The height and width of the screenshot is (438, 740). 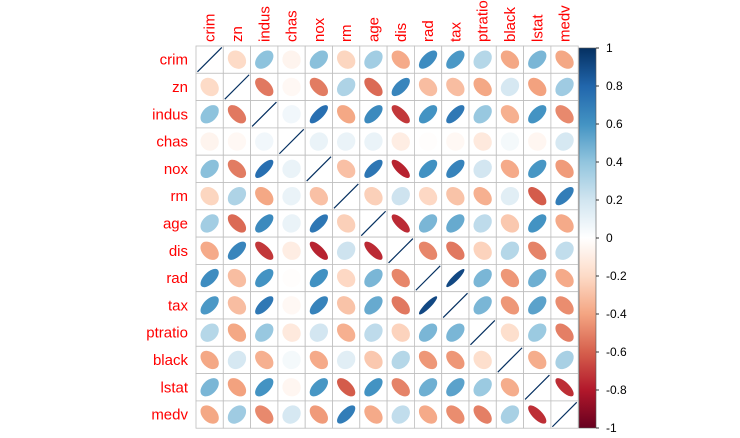 What do you see at coordinates (175, 223) in the screenshot?
I see `row-label-age: age` at bounding box center [175, 223].